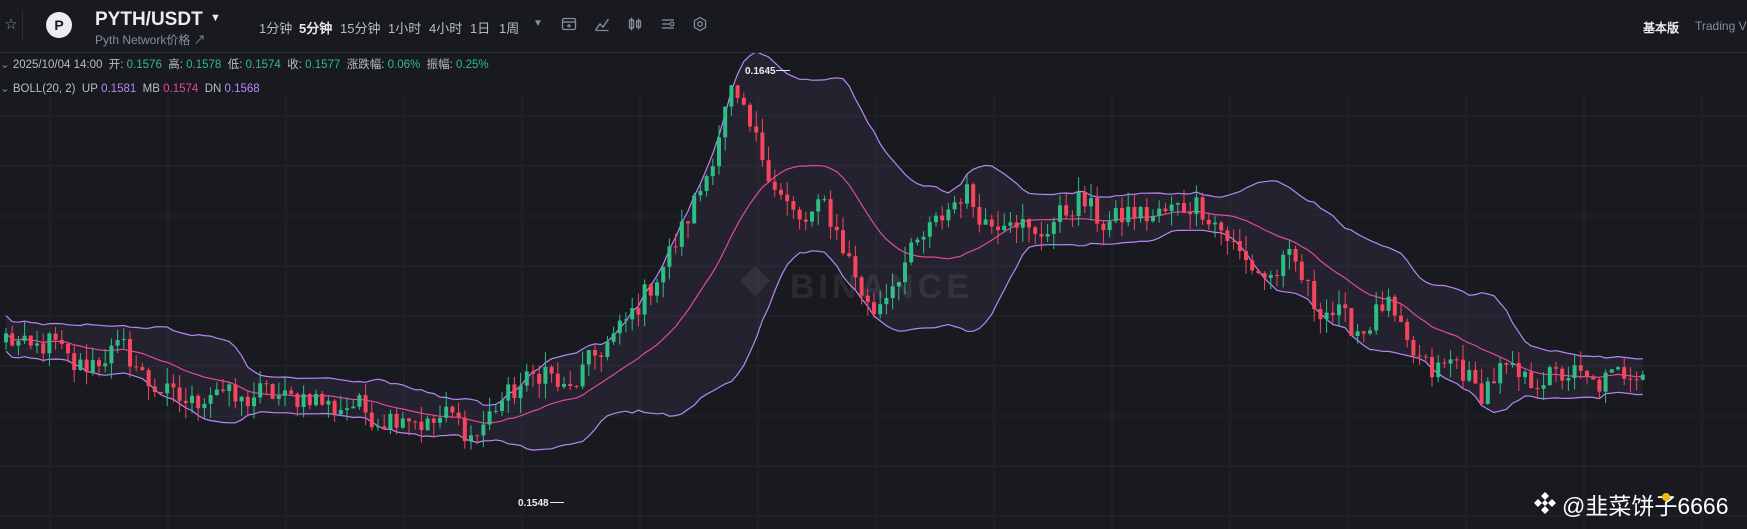 This screenshot has width=1747, height=529. Describe the element at coordinates (538, 23) in the screenshot. I see `more-intervals-icon: ▼` at that location.